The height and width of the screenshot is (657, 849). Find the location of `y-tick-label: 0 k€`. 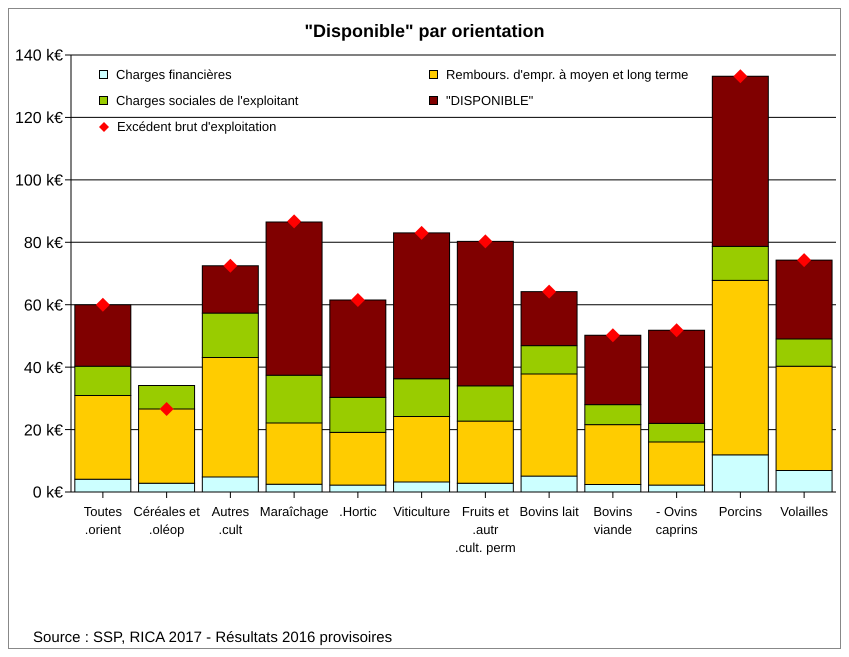

y-tick-label: 0 k€ is located at coordinates (48, 493).